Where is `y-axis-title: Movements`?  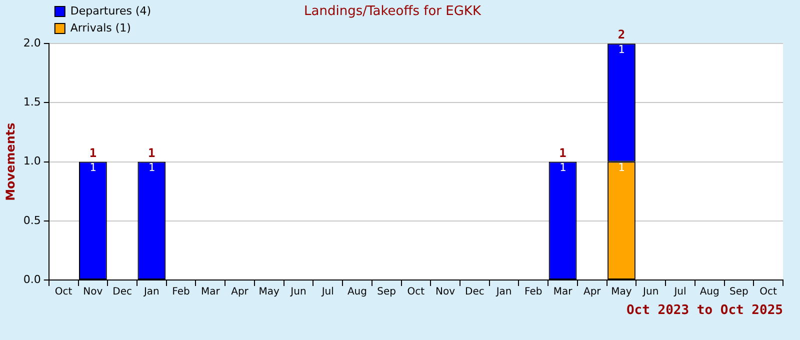
y-axis-title: Movements is located at coordinates (10, 161).